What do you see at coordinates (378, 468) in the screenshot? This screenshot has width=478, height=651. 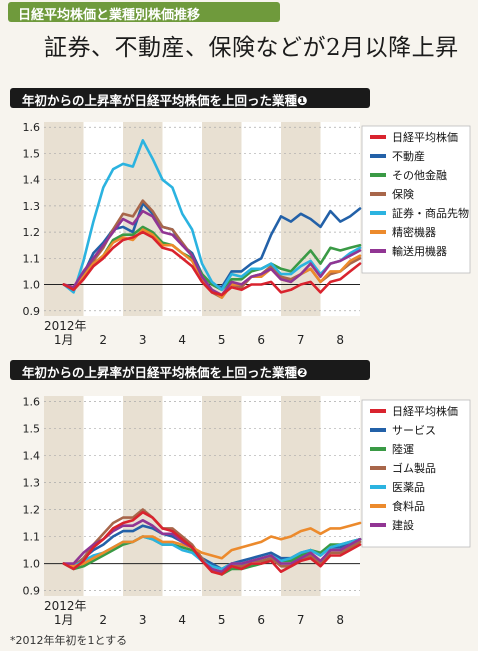 I see `legend-swatch-rubber` at bounding box center [378, 468].